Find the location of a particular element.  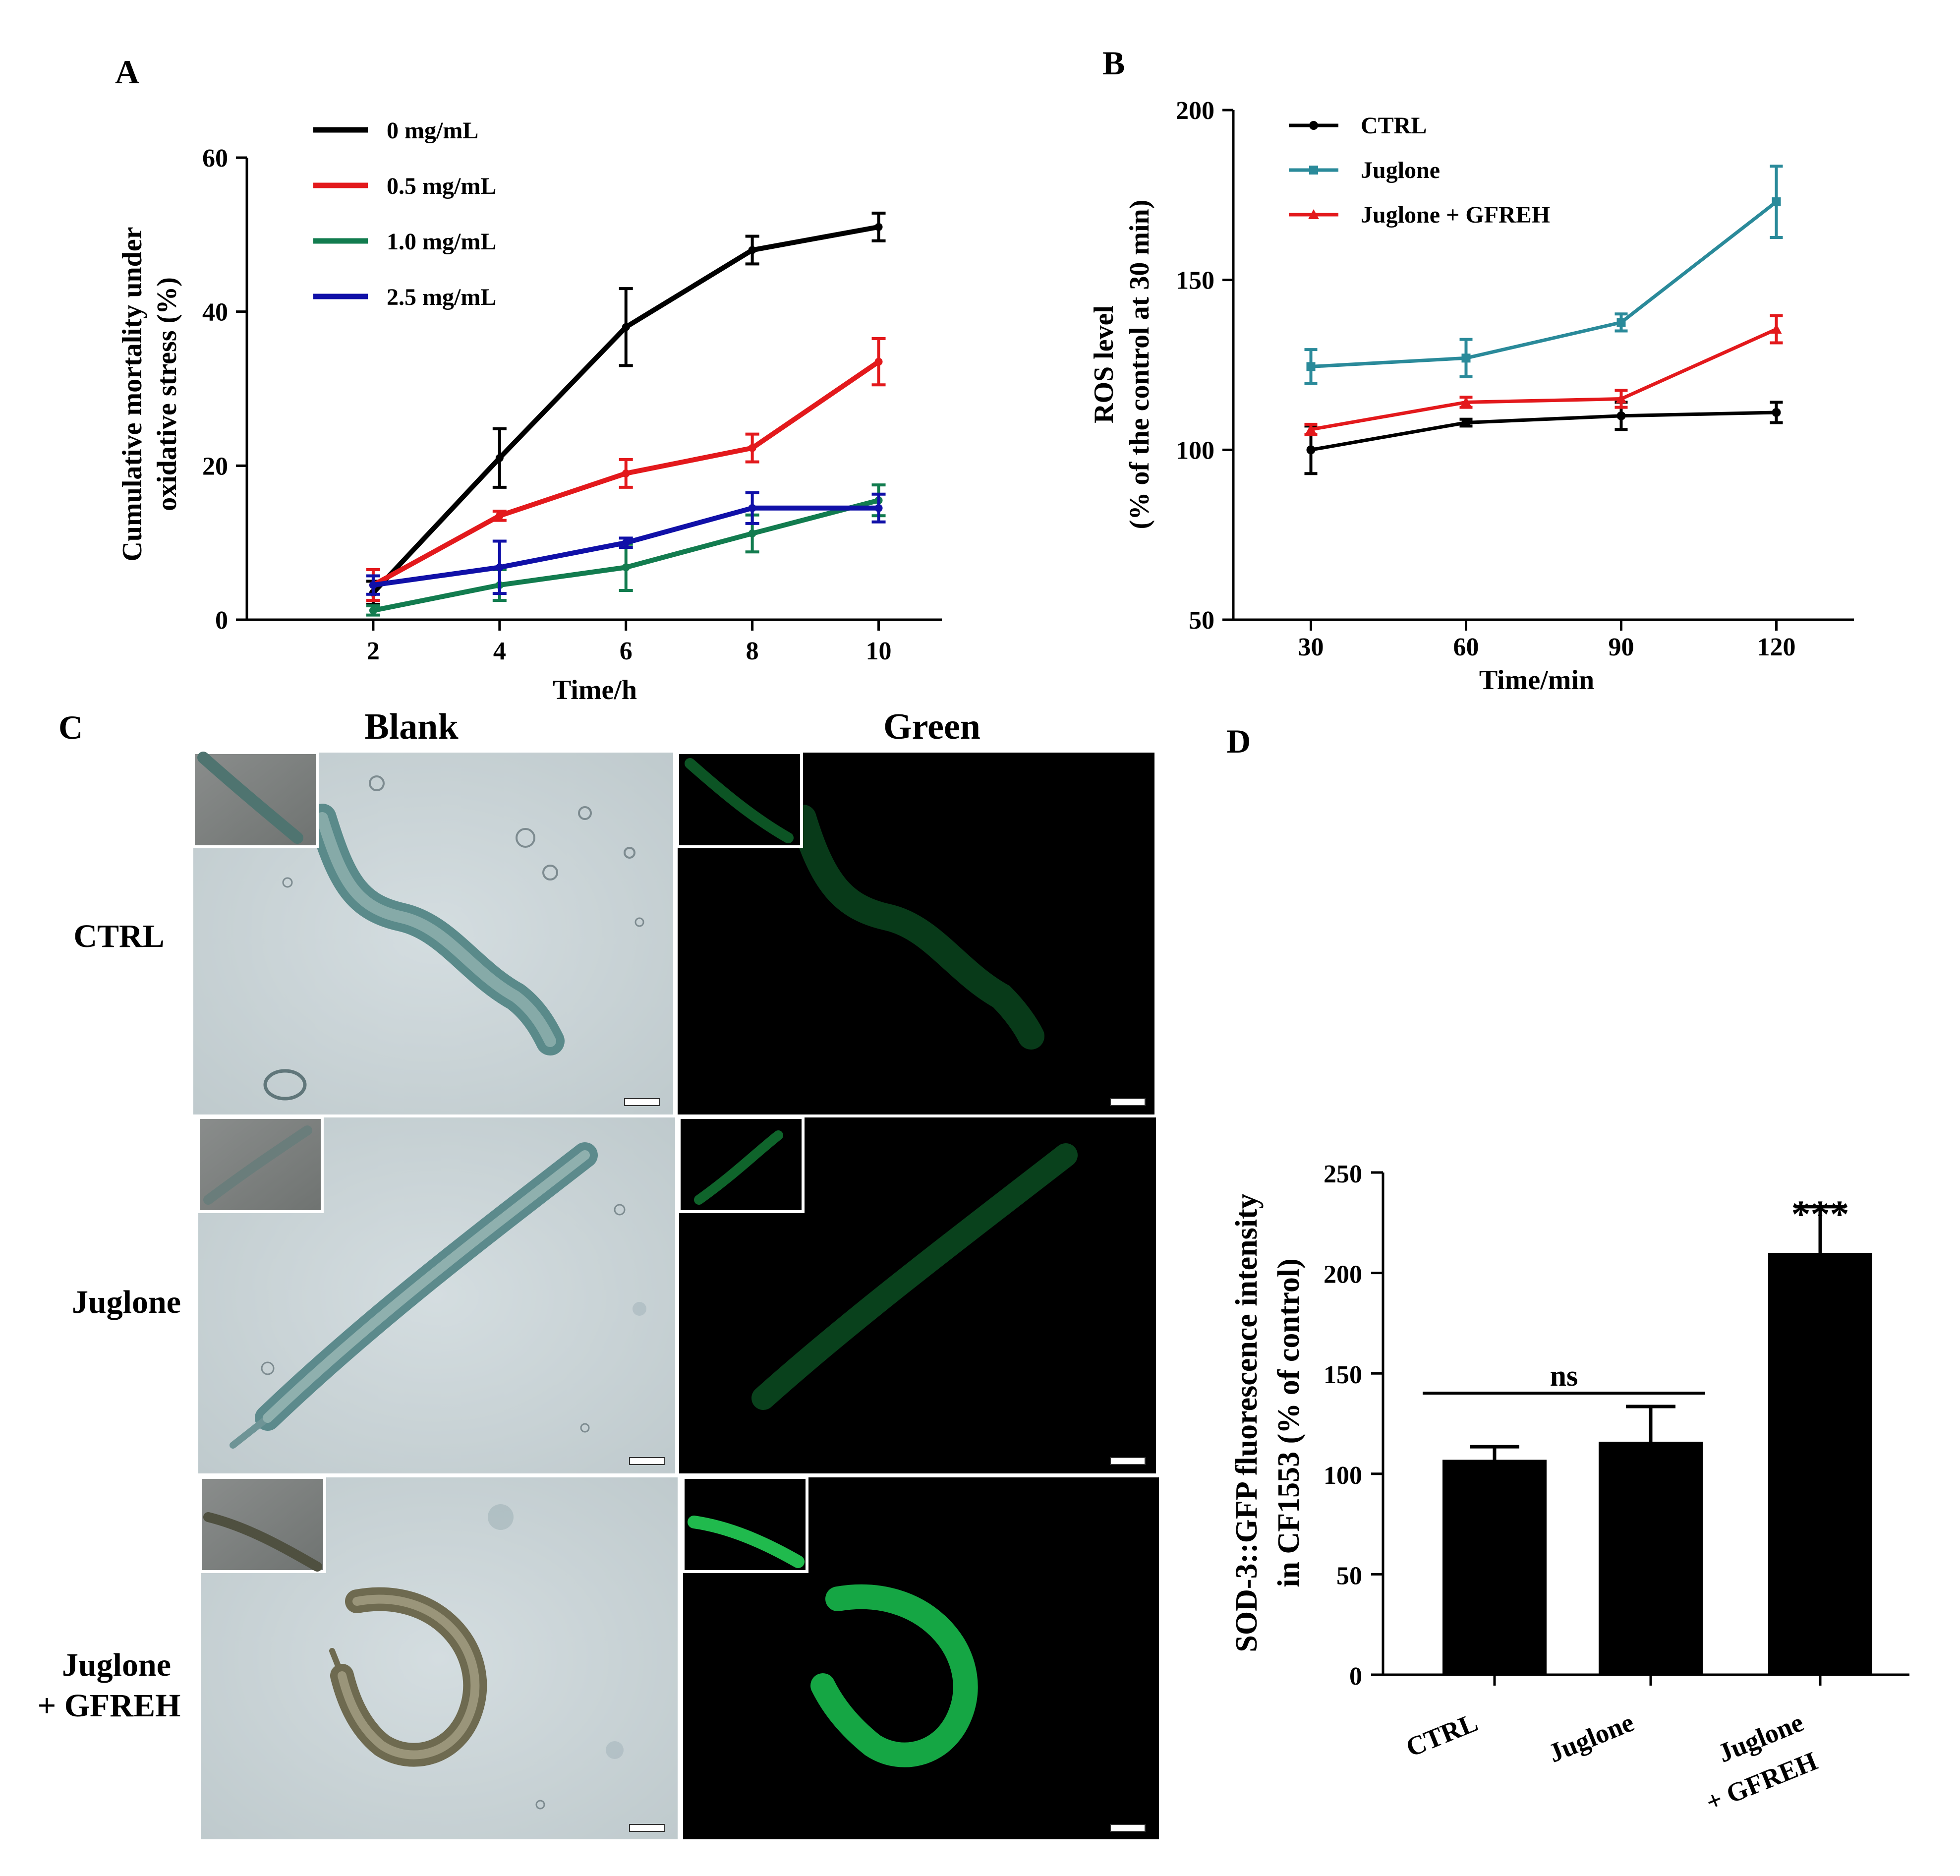

a-legend: 0 mg/mL 0.5 mg/mL 1.0 mg/mL 2.5 mg/mL is located at coordinates (404, 214).